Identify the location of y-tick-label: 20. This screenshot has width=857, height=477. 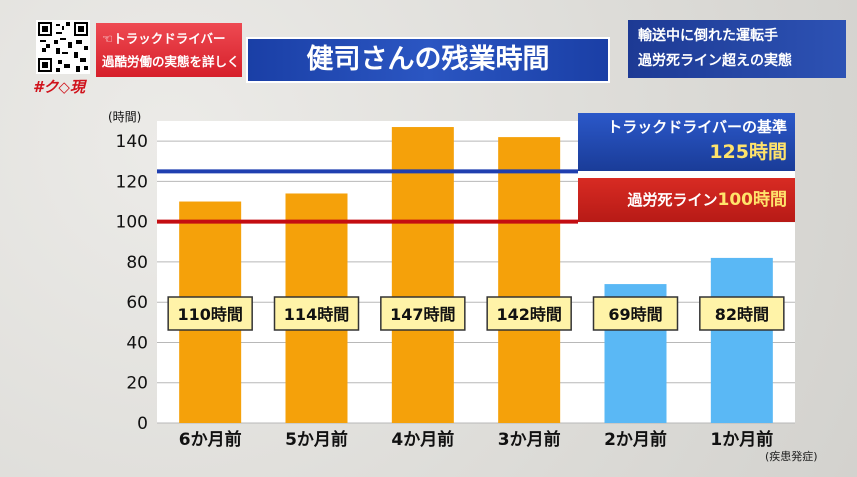
(137, 384).